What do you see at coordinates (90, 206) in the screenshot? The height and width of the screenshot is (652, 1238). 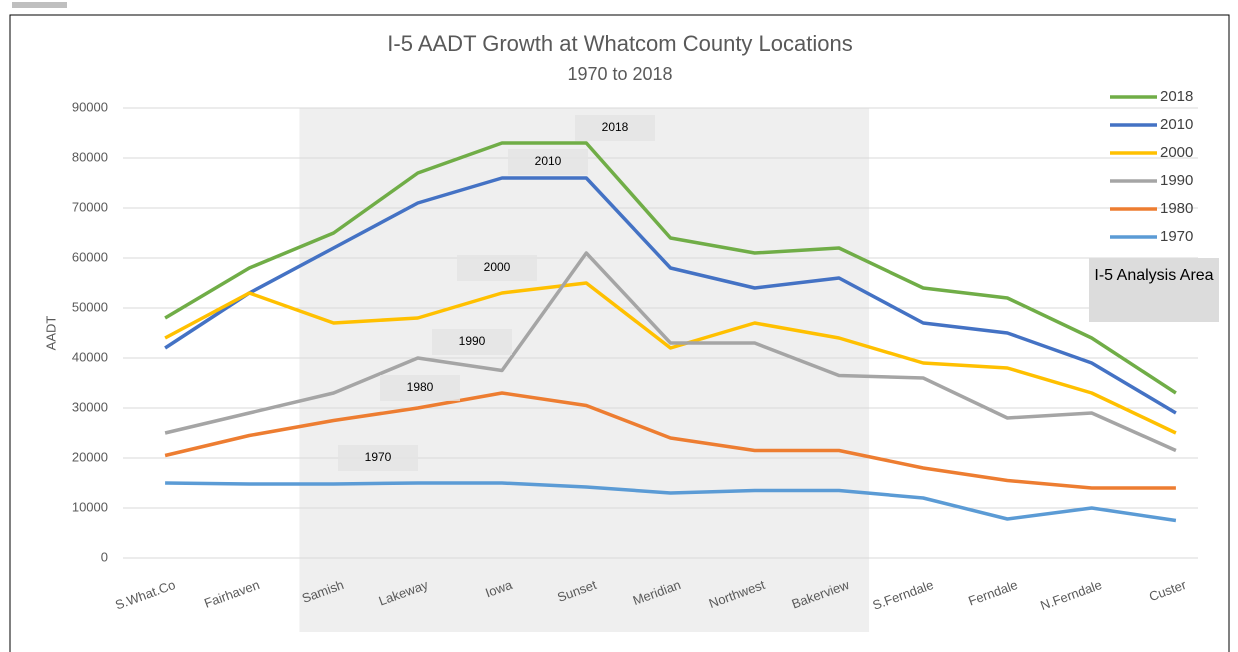 I see `y-tick-label: 70000` at bounding box center [90, 206].